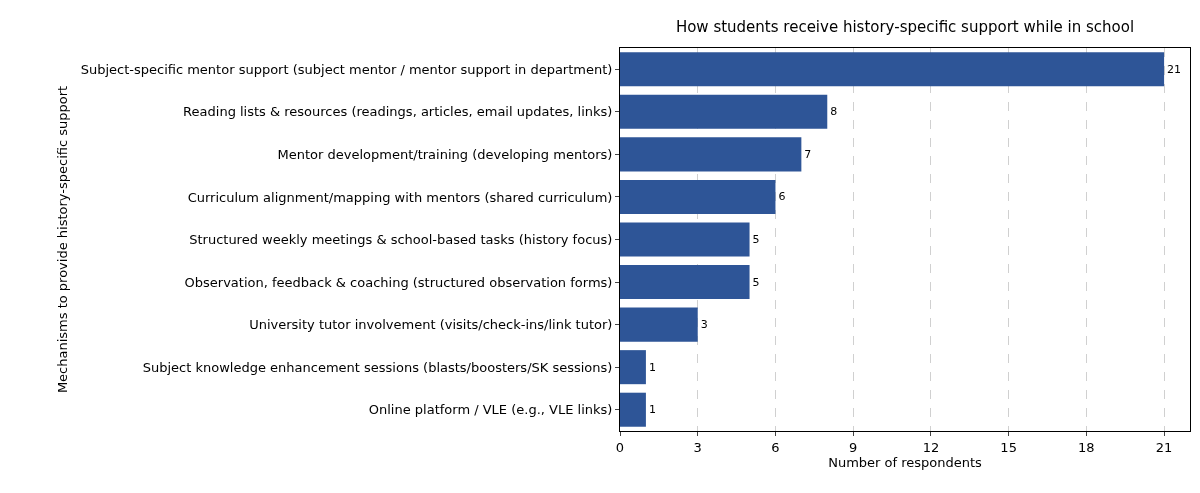 The height and width of the screenshot is (493, 1200). What do you see at coordinates (834, 112) in the screenshot?
I see `data-label: 8` at bounding box center [834, 112].